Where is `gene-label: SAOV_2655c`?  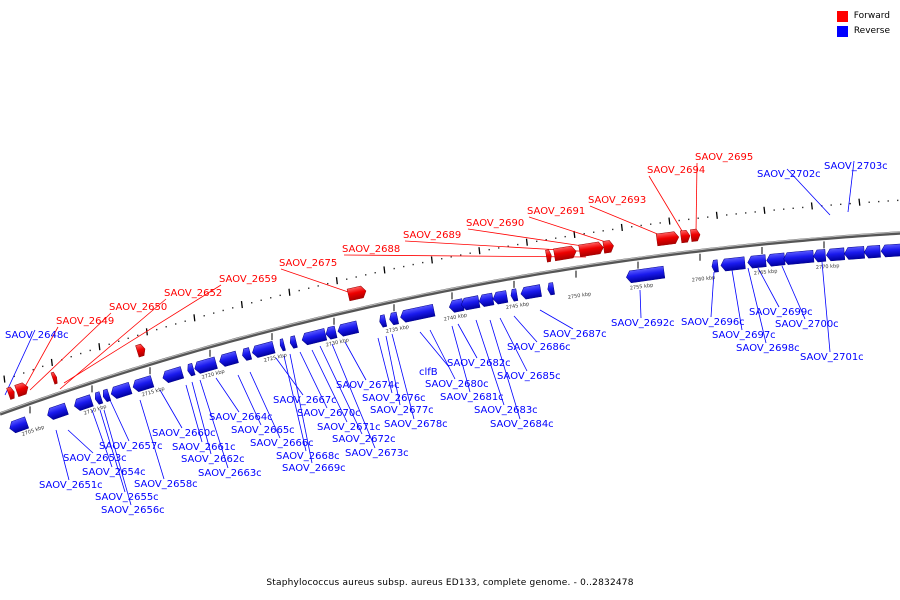
gene-label: SAOV_2655c is located at coordinates (127, 497).